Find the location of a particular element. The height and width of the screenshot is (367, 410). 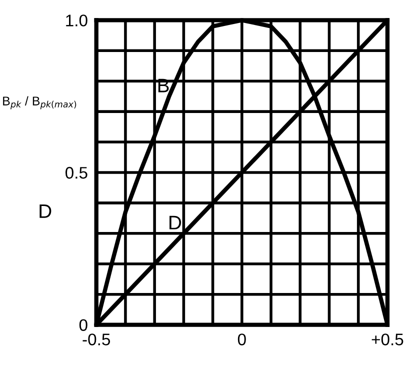

x-tick-label: 0 is located at coordinates (242, 340).